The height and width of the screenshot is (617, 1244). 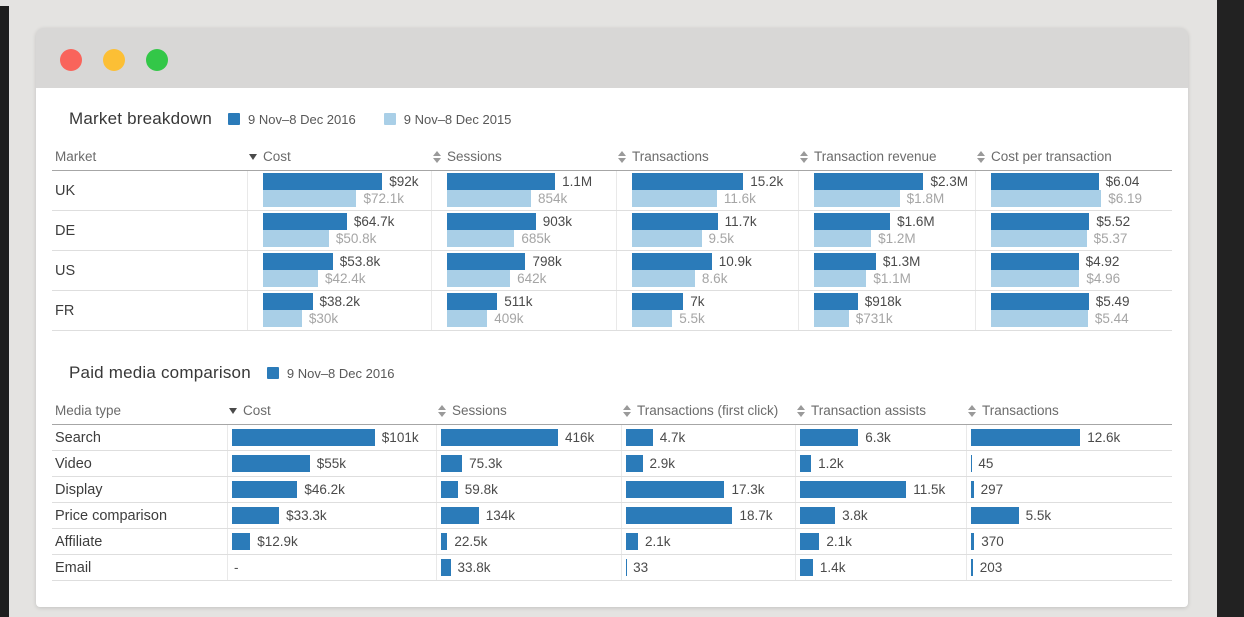 I want to click on column-header-label: Sessions, so click(x=479, y=410).